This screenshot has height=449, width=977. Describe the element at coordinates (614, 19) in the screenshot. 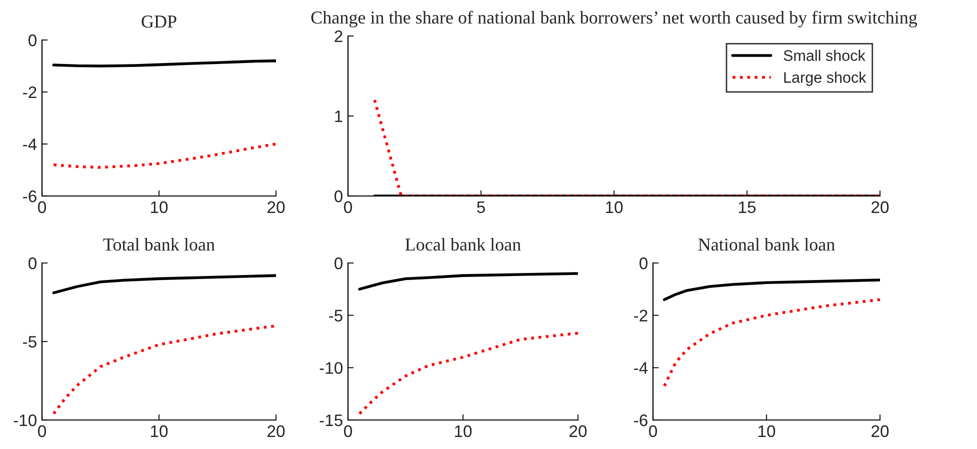

I see `chart-title: Change in the share of national bank borrowers’ net worth caused by firm switching` at that location.